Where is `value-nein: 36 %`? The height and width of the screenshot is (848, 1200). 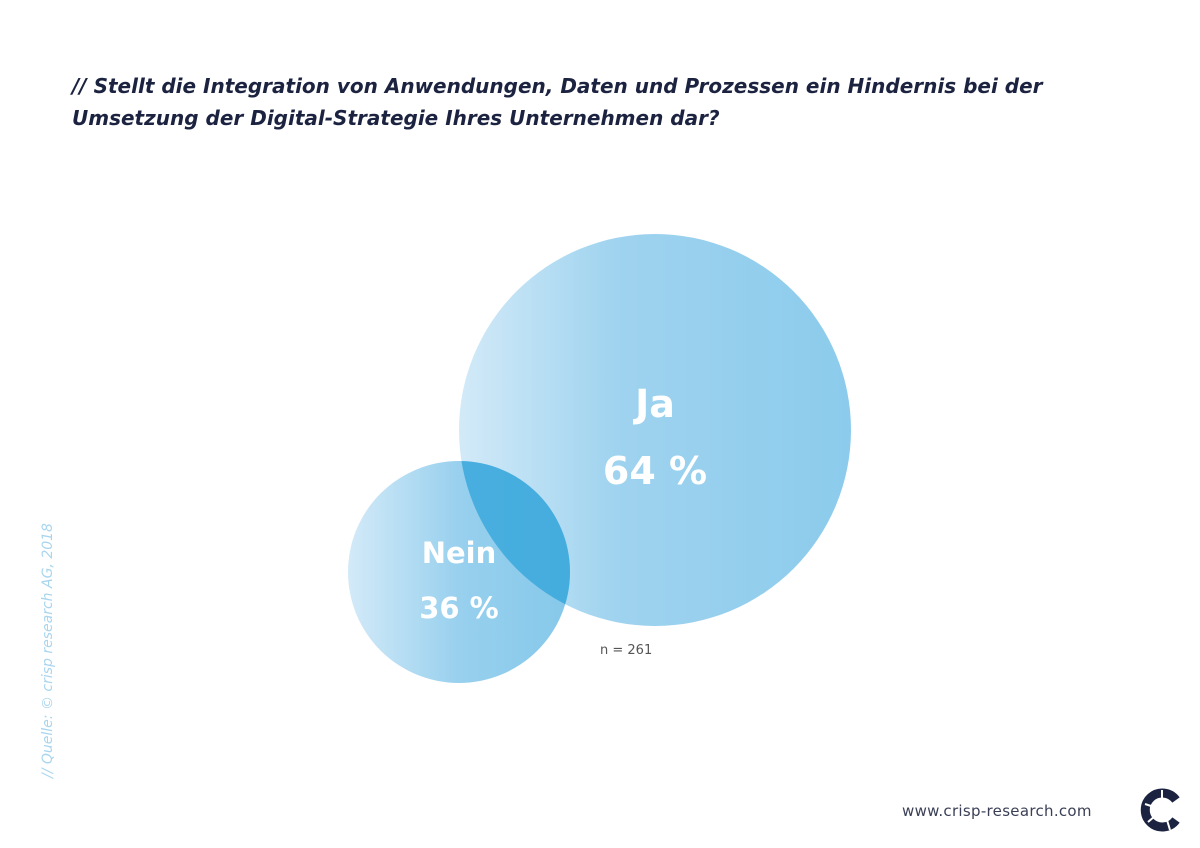
value-nein: 36 % is located at coordinates (459, 608).